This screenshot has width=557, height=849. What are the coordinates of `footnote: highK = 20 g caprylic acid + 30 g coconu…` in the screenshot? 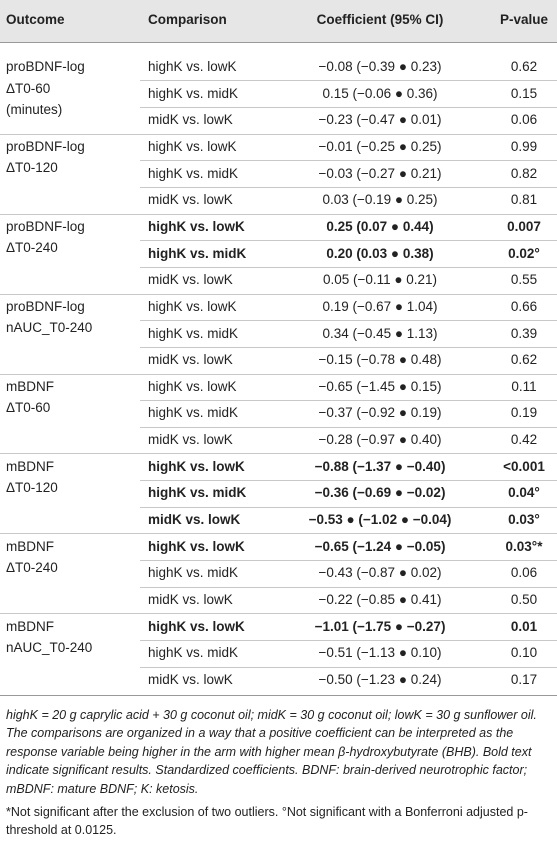 It's located at (271, 751).